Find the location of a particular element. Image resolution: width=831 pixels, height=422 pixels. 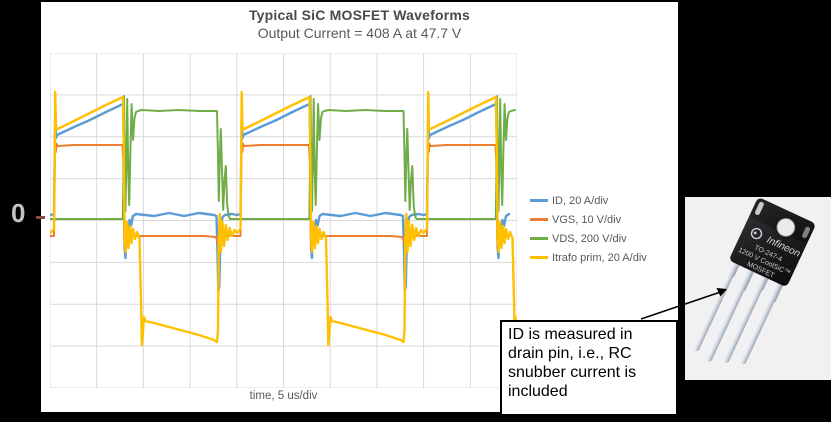

legend-item-itrafo_prim: Itrafo prim, 20 A/div is located at coordinates (588, 257).